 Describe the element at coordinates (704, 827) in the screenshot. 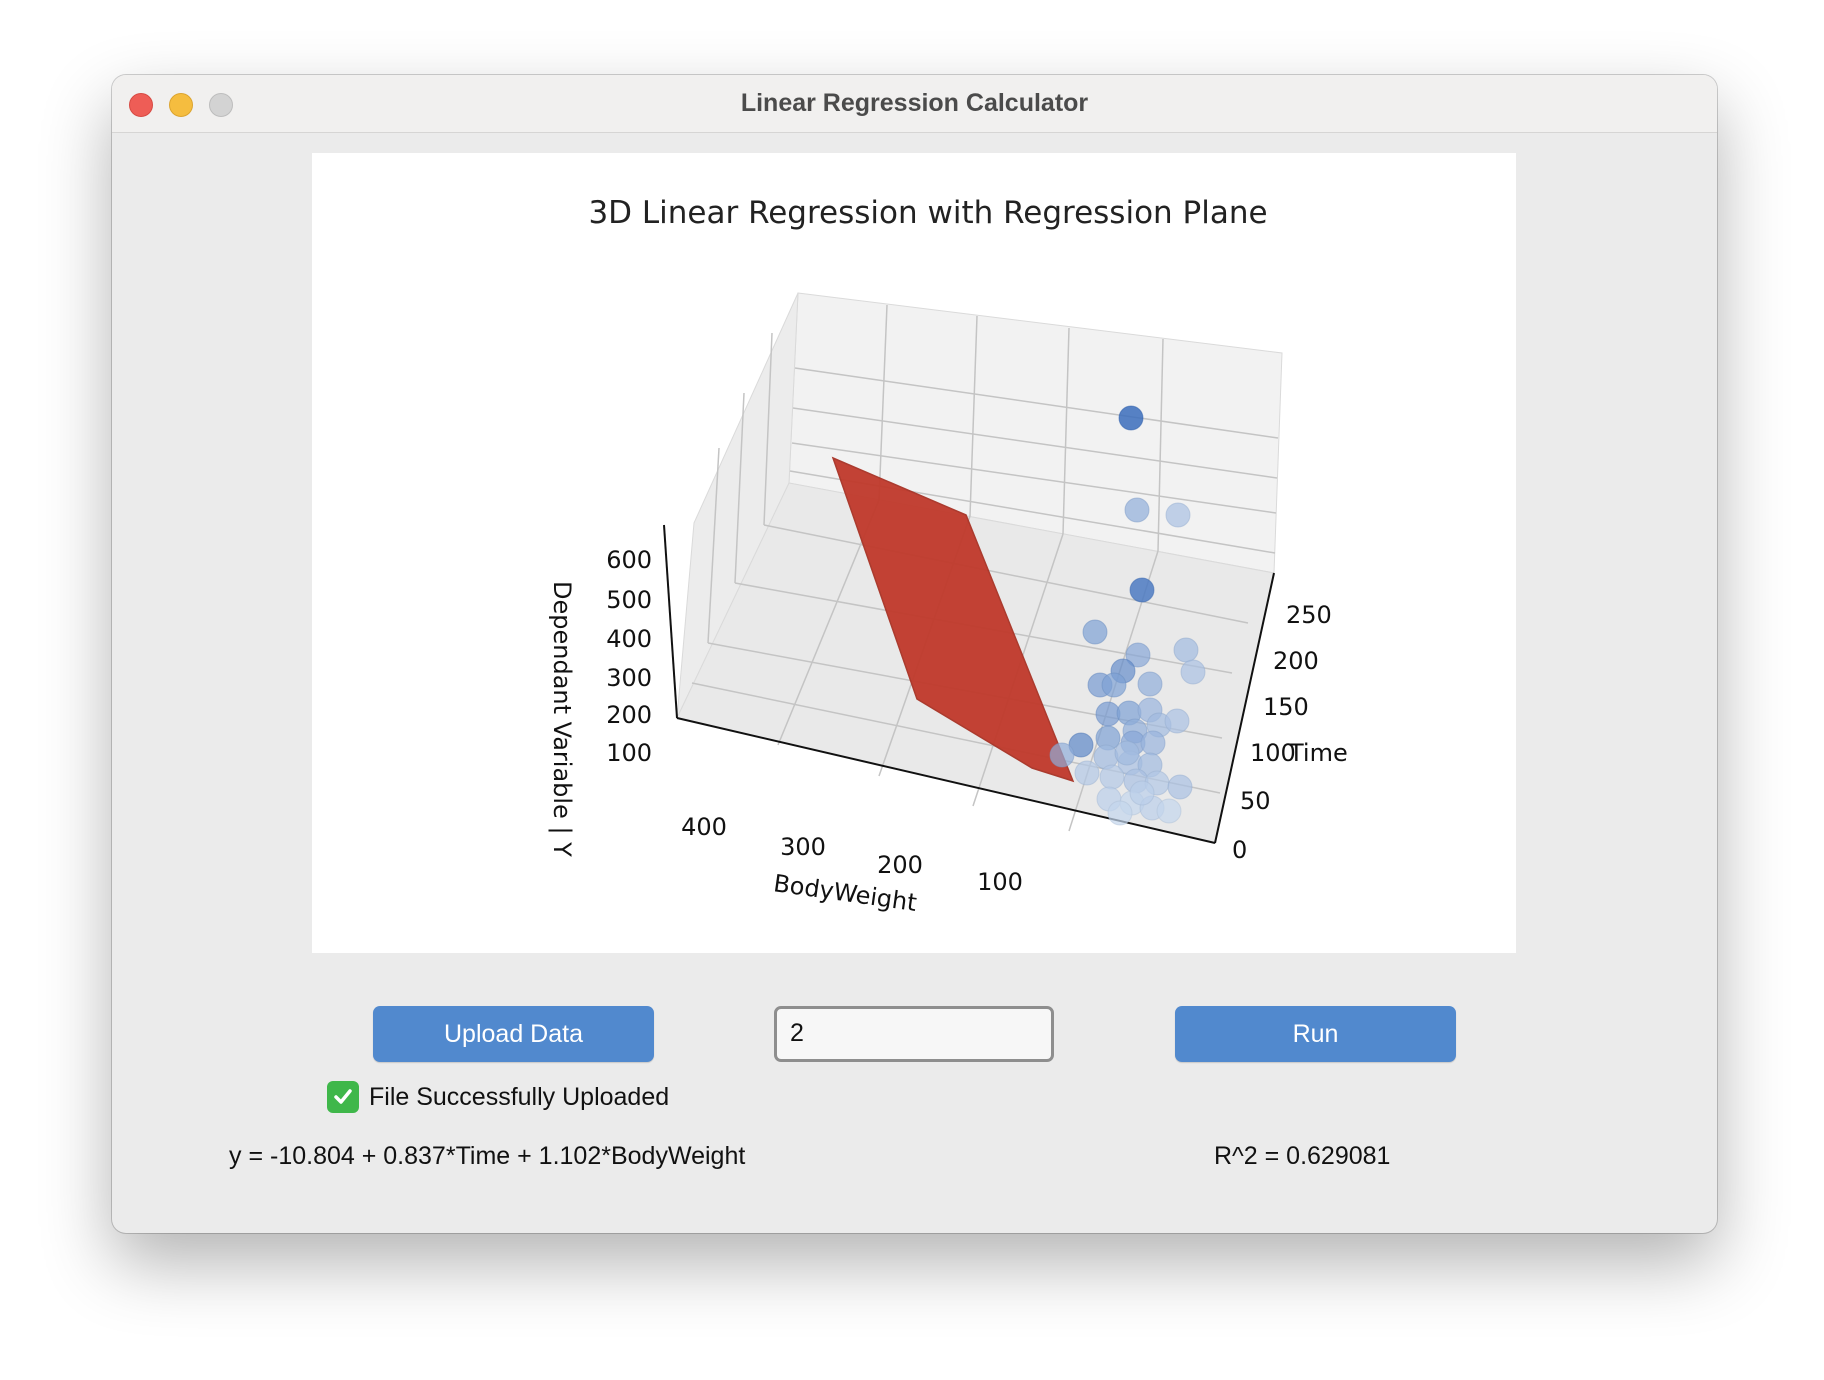

I see `bodyweight-tick-label: 400` at that location.